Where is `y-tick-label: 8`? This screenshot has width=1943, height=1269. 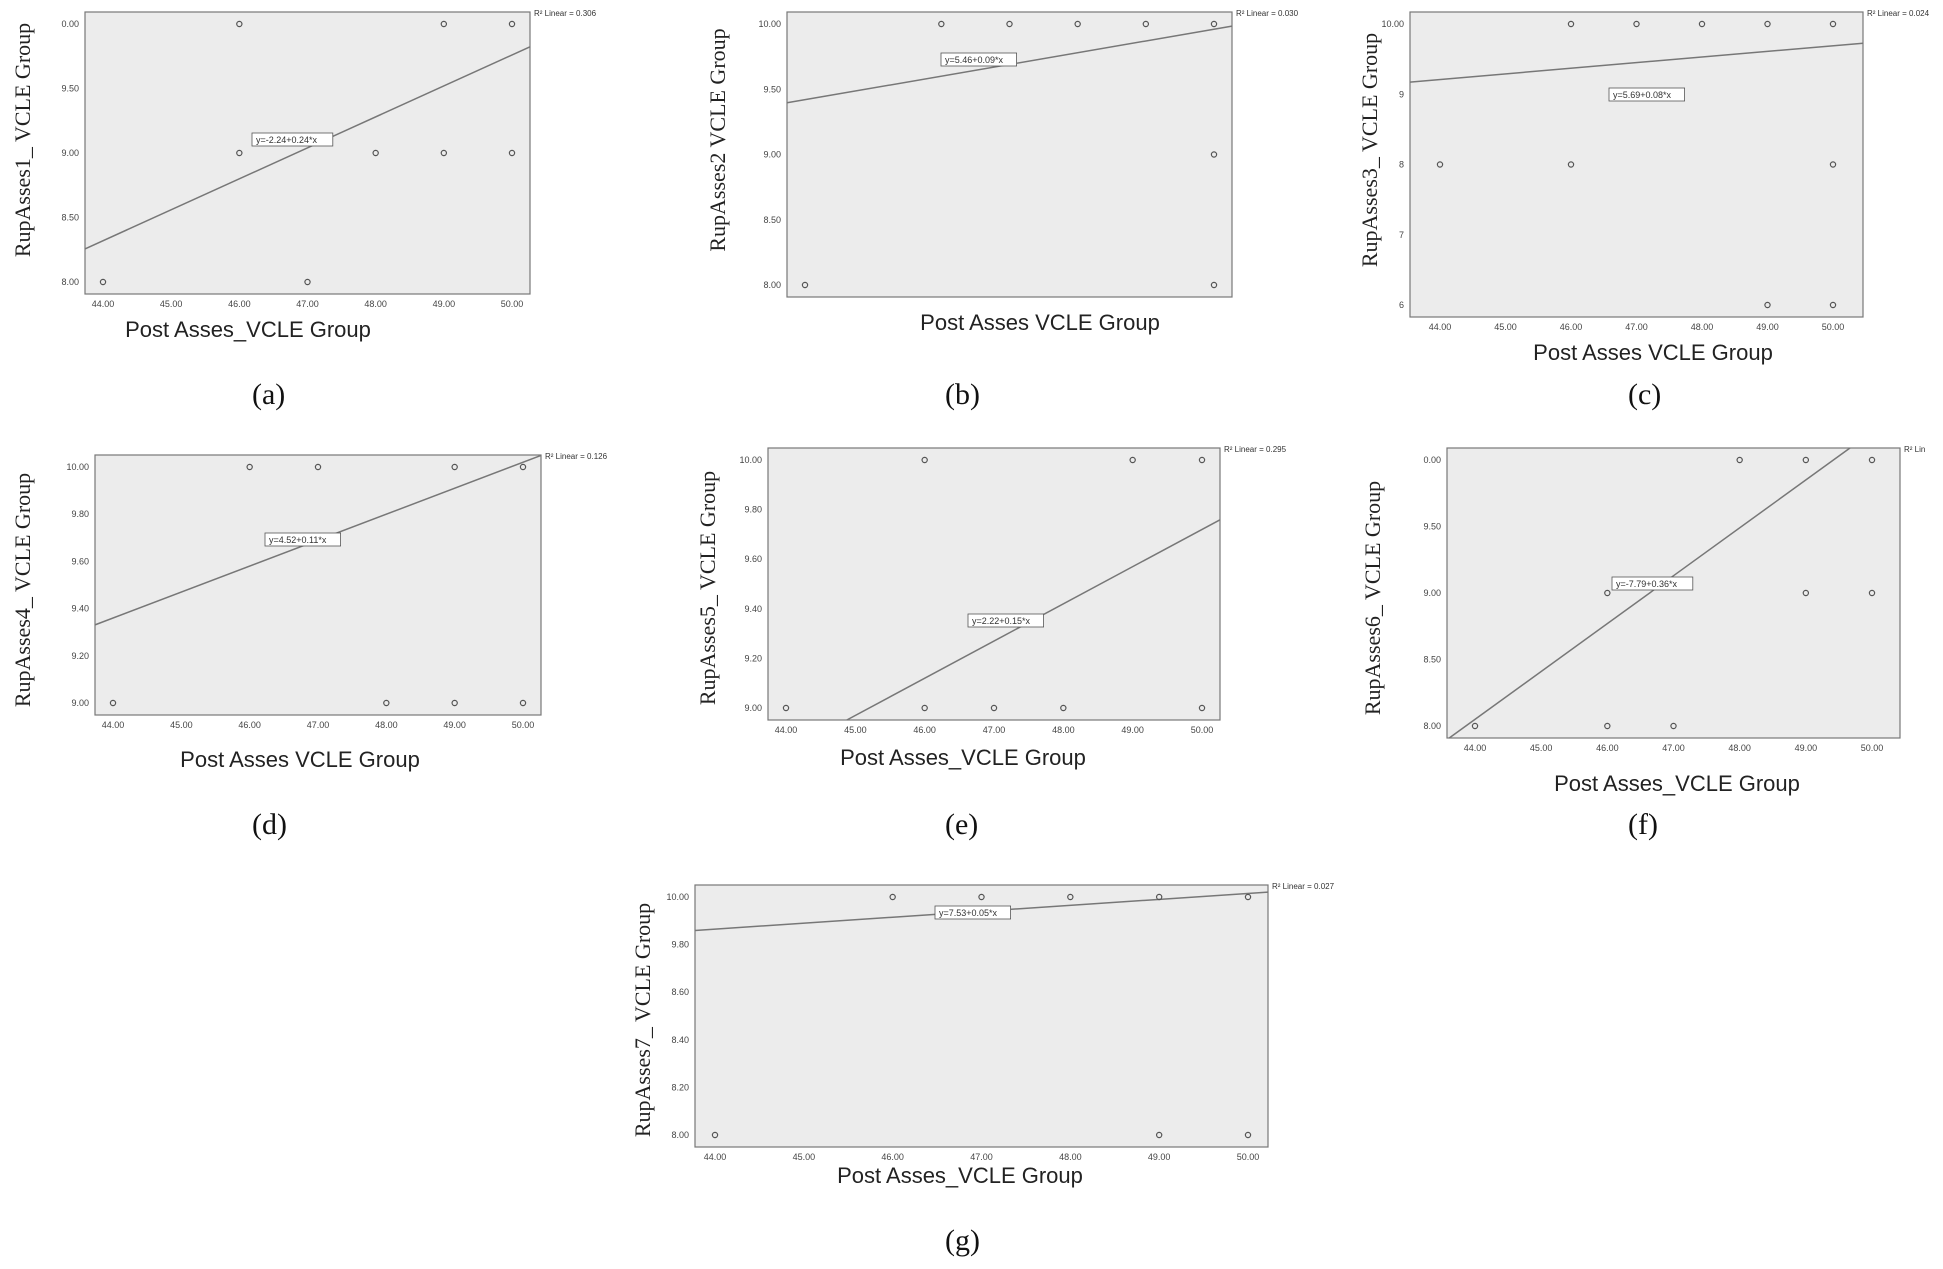
y-tick-label: 8 is located at coordinates (1401, 165).